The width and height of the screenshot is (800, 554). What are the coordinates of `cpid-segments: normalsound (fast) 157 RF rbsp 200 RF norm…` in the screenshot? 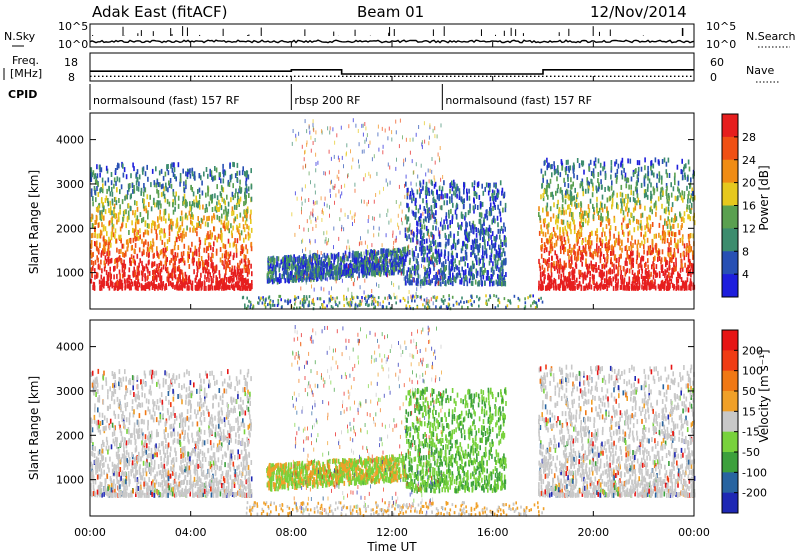 It's located at (340, 97).